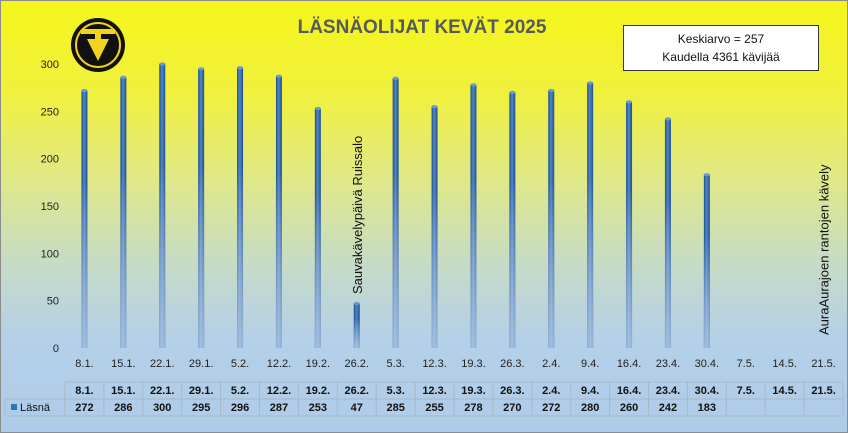  Describe the element at coordinates (201, 364) in the screenshot. I see `x-tick-label: 29.1.` at that location.